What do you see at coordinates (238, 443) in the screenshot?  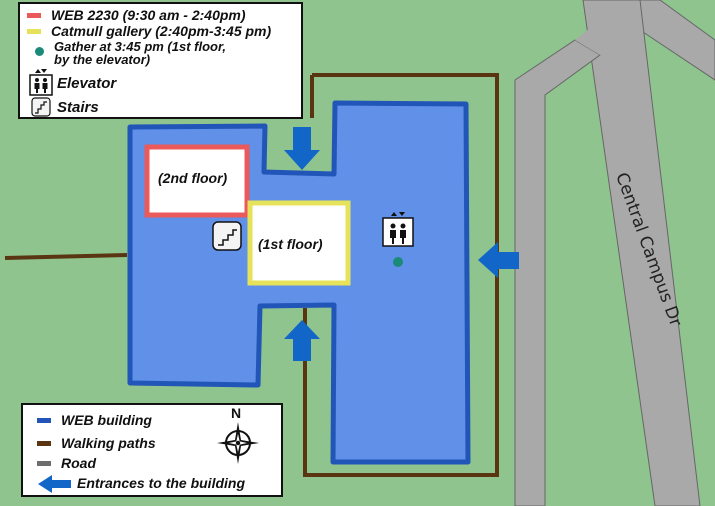 I see `compass-icon` at bounding box center [238, 443].